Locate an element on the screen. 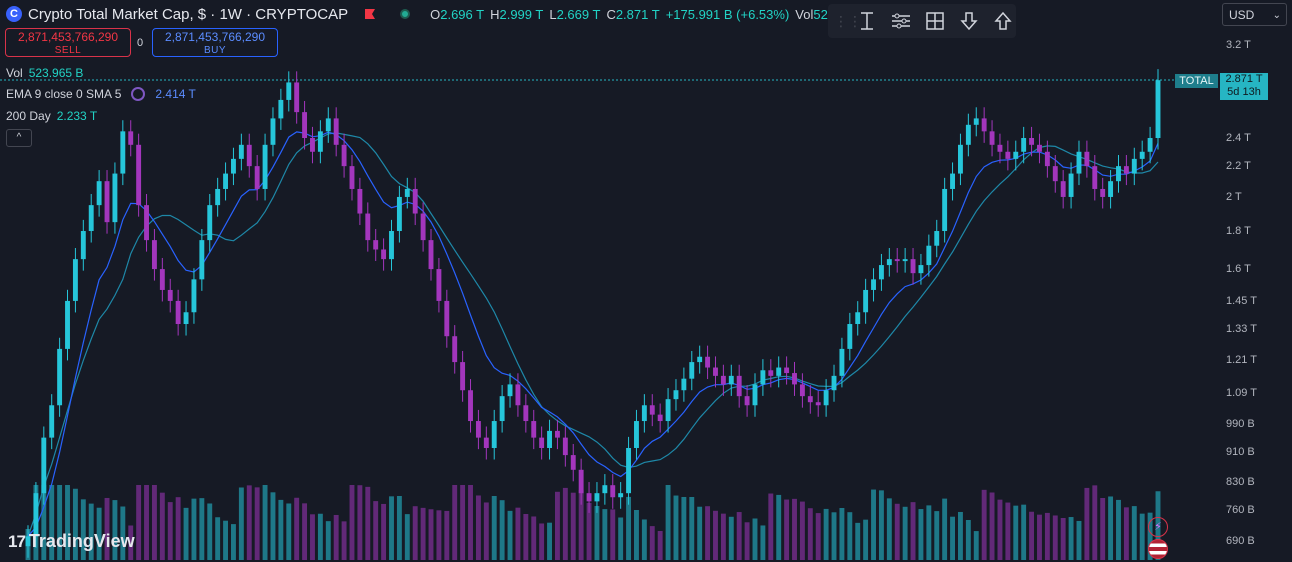  settings-lines-icon is located at coordinates (901, 21).